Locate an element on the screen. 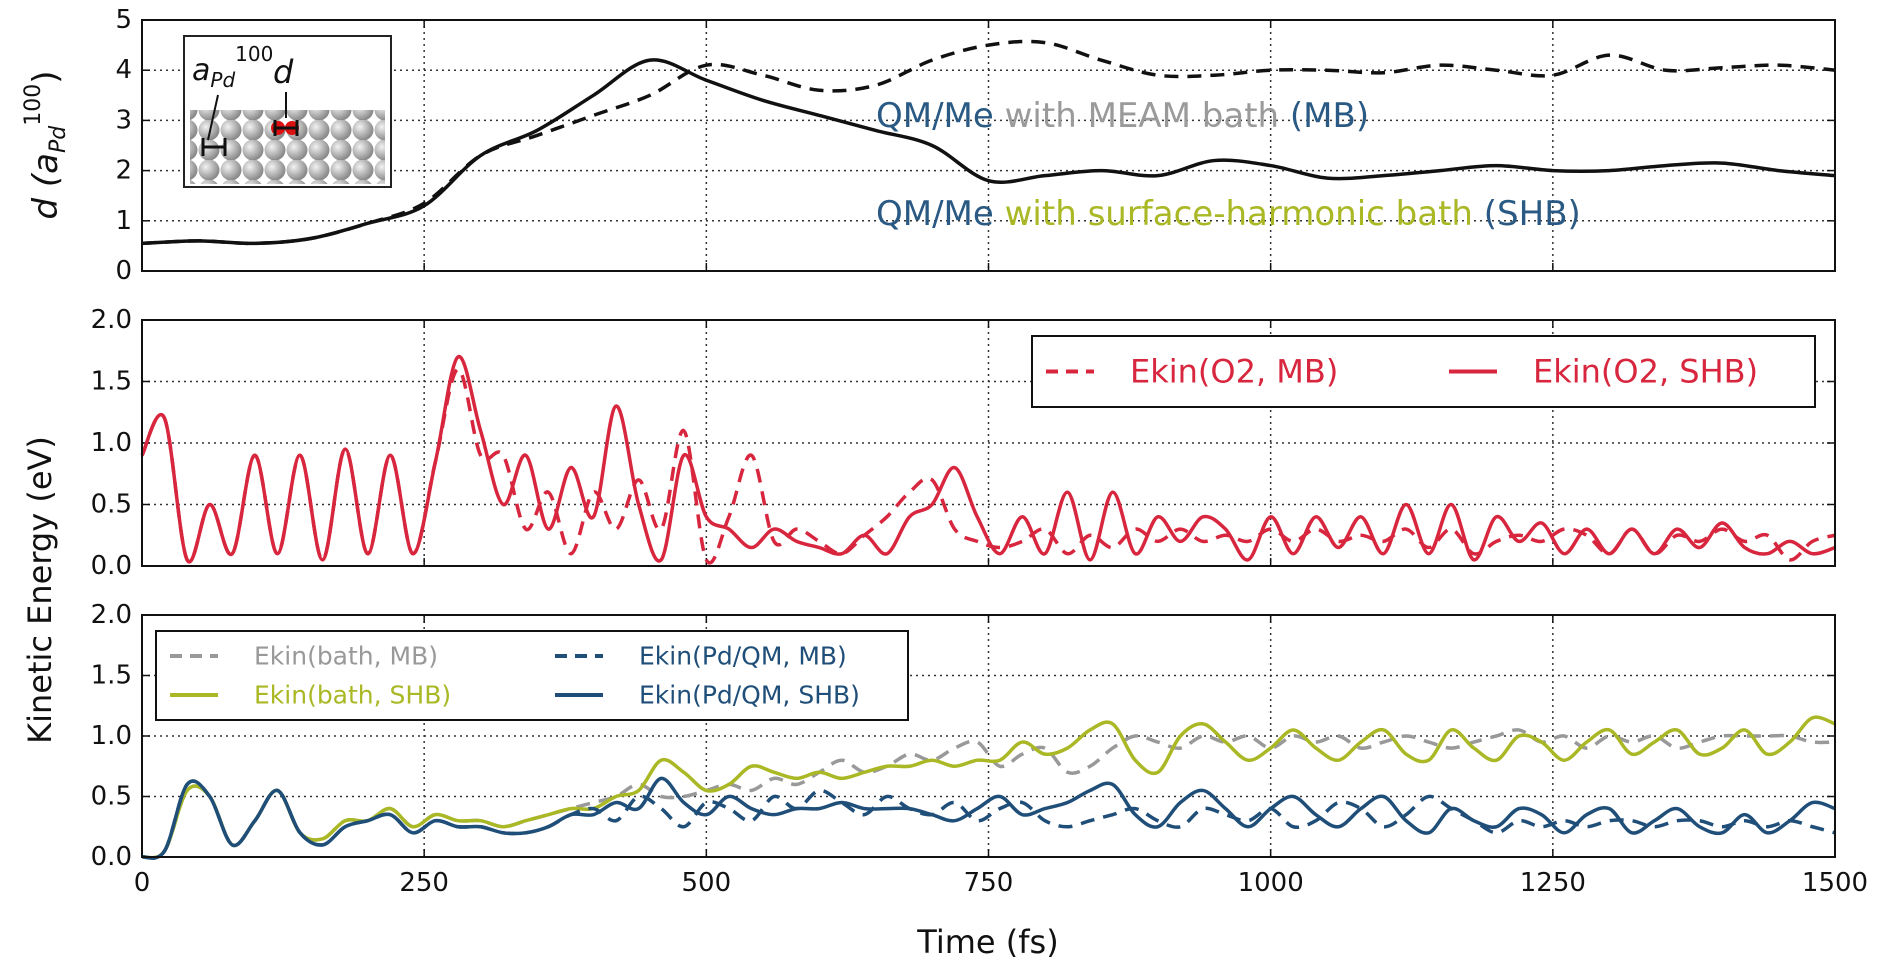 The height and width of the screenshot is (973, 1877). annotation: QM/Me with MEAM bath (MB) is located at coordinates (1122, 116).